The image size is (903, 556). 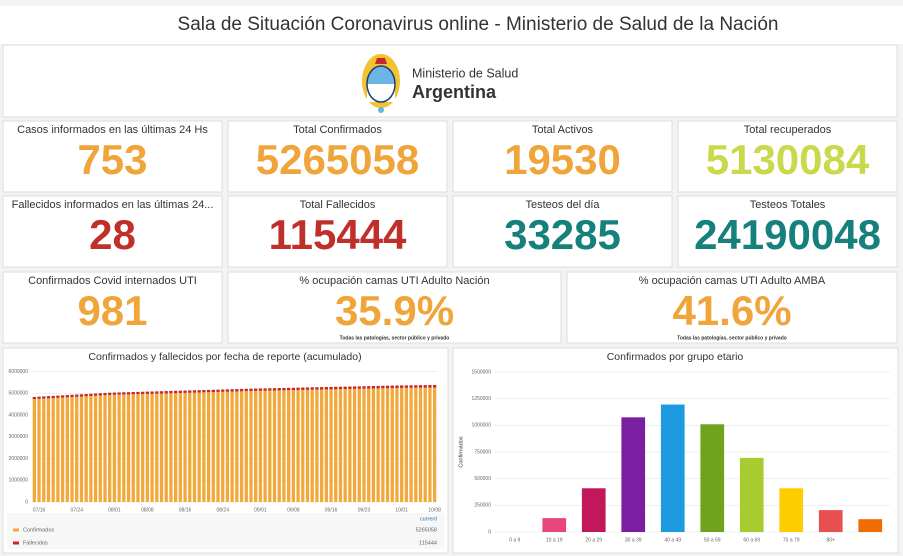 I want to click on x-tick-label: 30 a 39, so click(x=633, y=540).